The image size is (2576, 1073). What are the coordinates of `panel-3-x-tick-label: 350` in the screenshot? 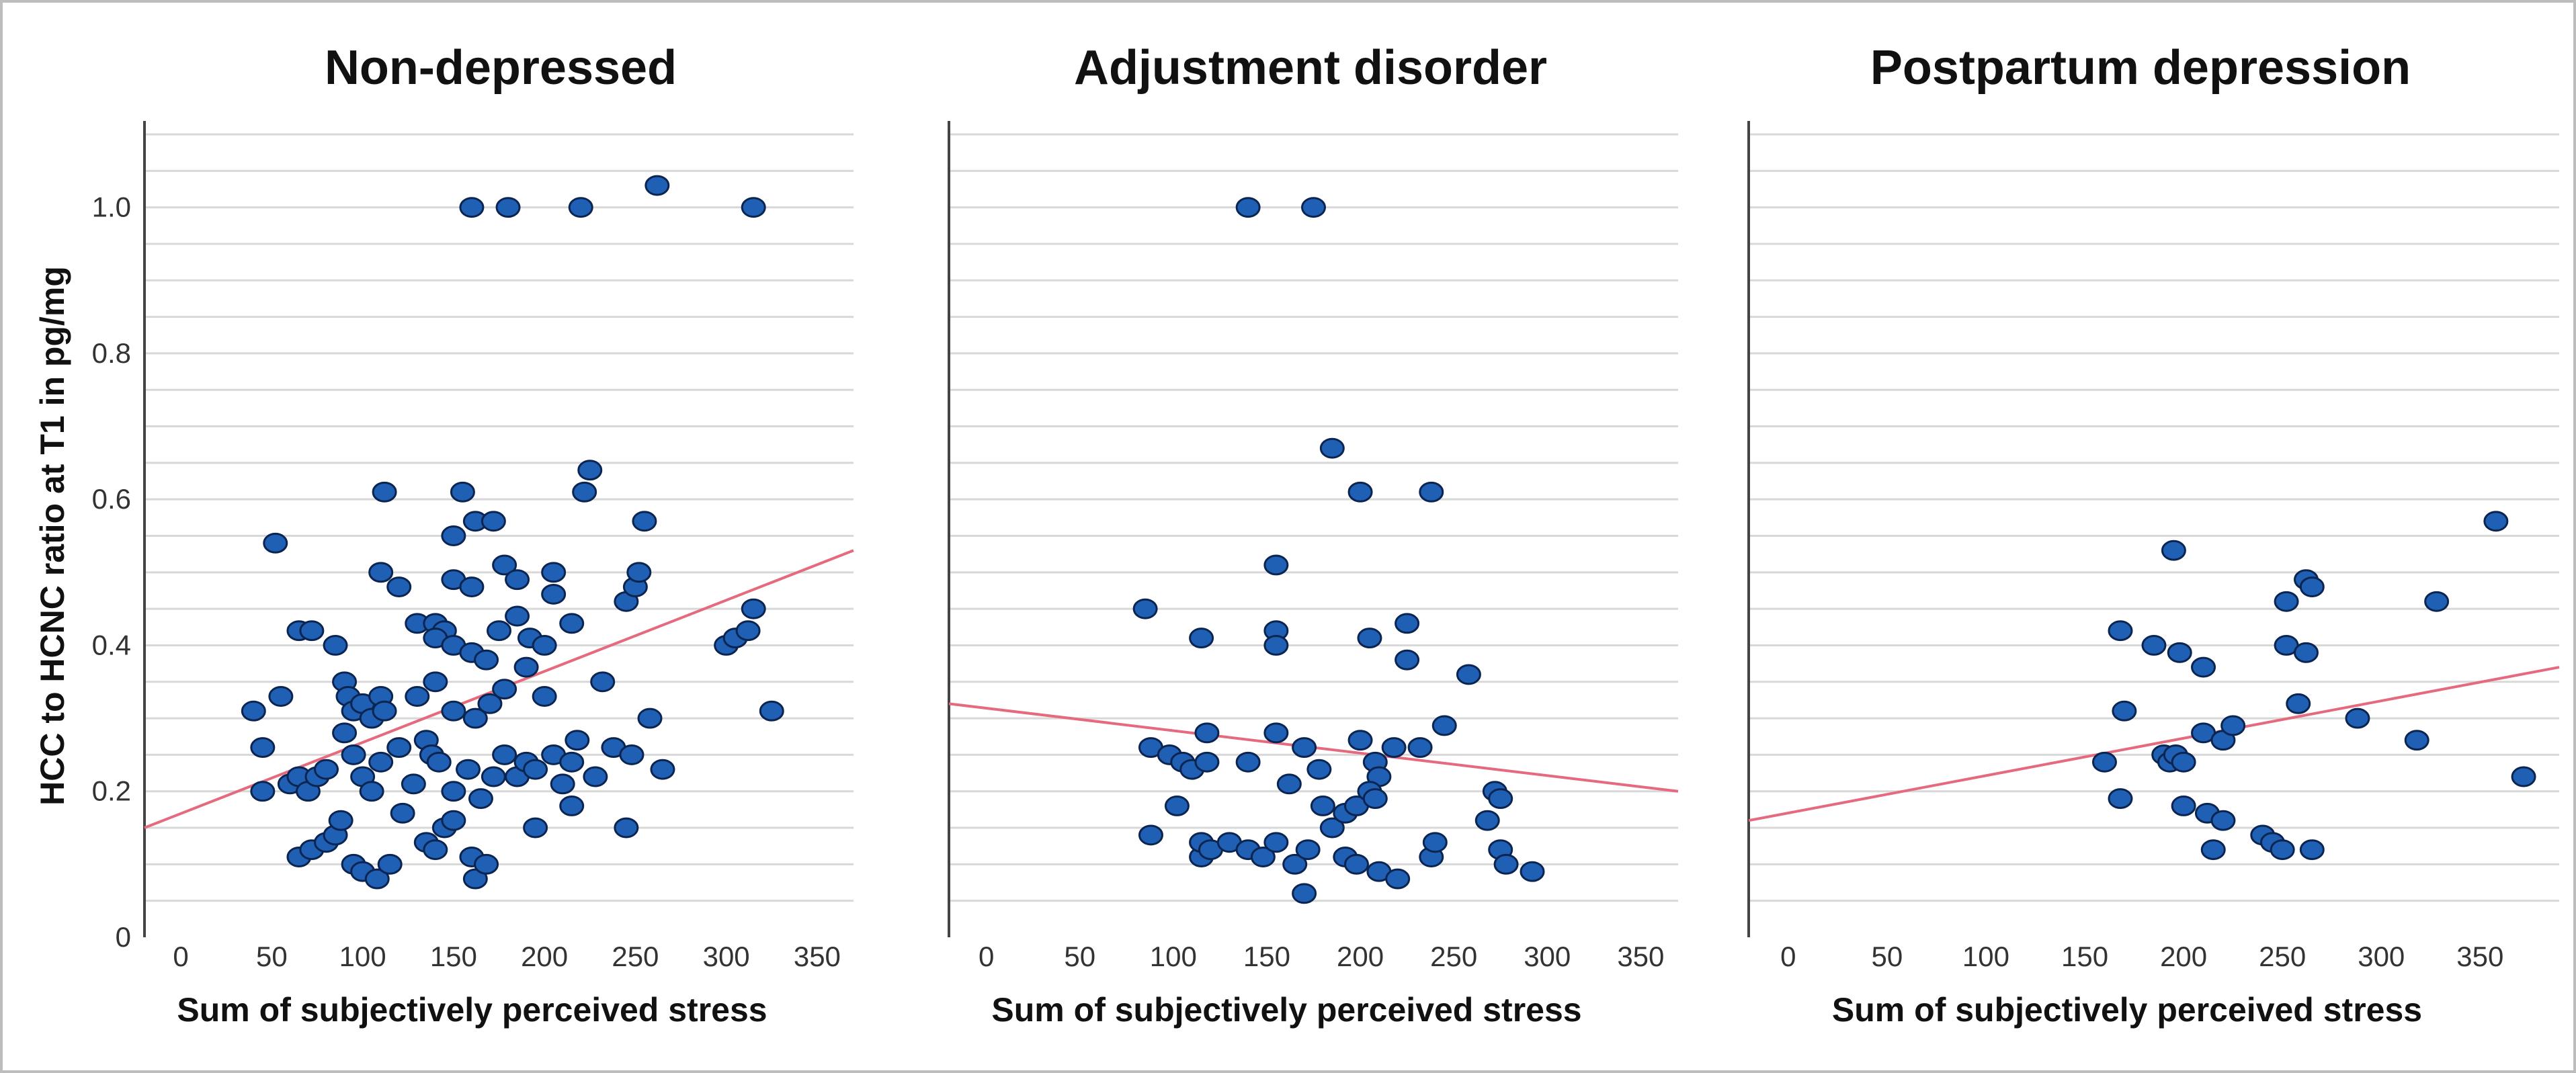 It's located at (2479, 957).